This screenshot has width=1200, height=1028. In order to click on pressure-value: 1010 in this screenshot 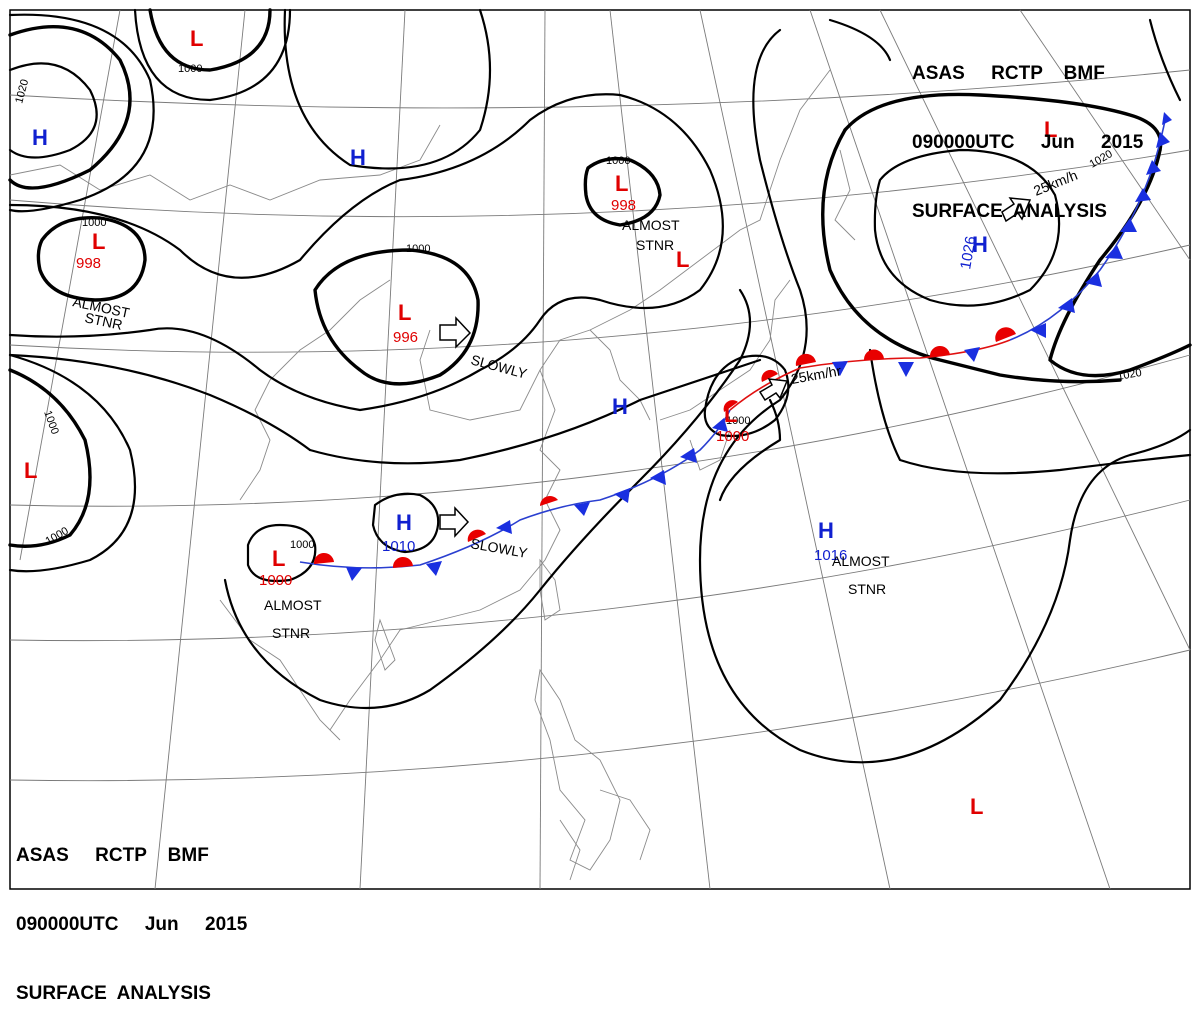, I will do `click(398, 546)`.